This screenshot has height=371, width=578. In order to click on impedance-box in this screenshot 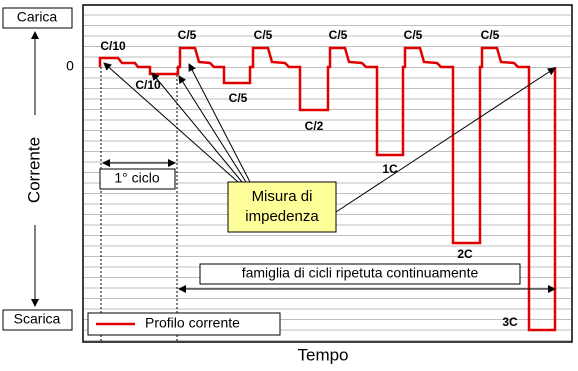, I will do `click(282, 207)`.